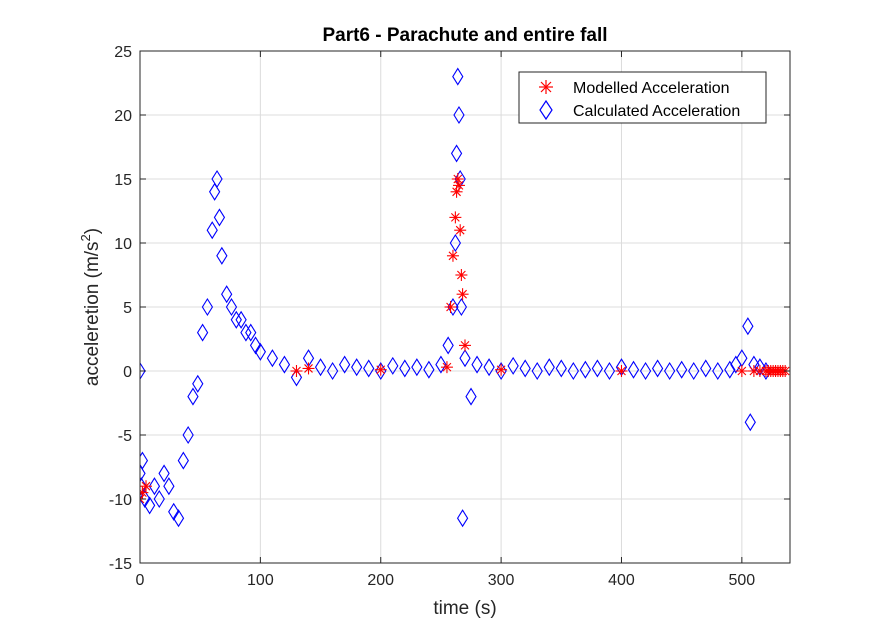 The width and height of the screenshot is (871, 635). I want to click on y-tick-label: 25, so click(123, 52).